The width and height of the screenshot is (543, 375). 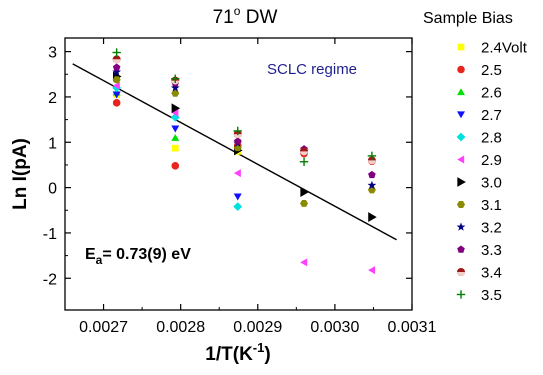 I want to click on x-tick-label: 0.0030, so click(x=334, y=327).